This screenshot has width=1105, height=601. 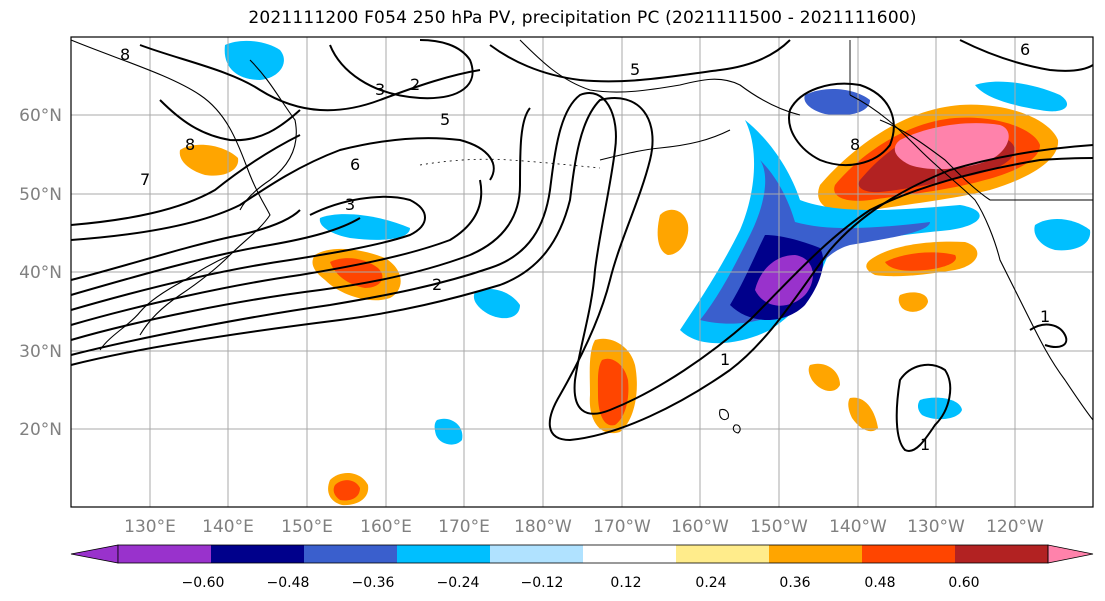 I want to click on lat-label: 60°N, so click(x=40, y=116).